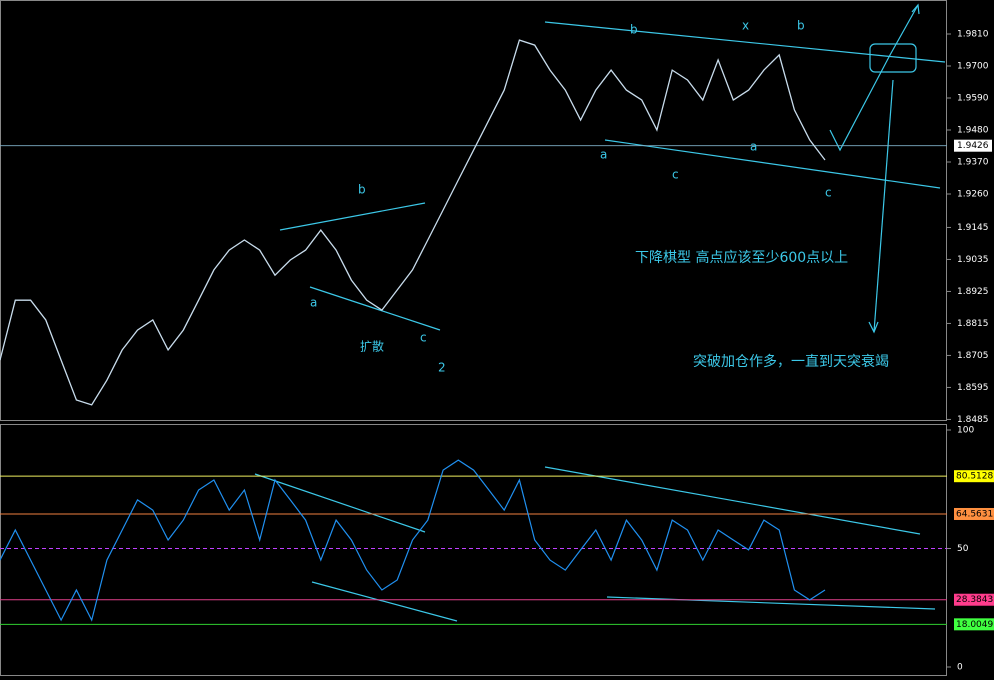  Describe the element at coordinates (973, 324) in the screenshot. I see `y-tick-label: 1.8815` at that location.